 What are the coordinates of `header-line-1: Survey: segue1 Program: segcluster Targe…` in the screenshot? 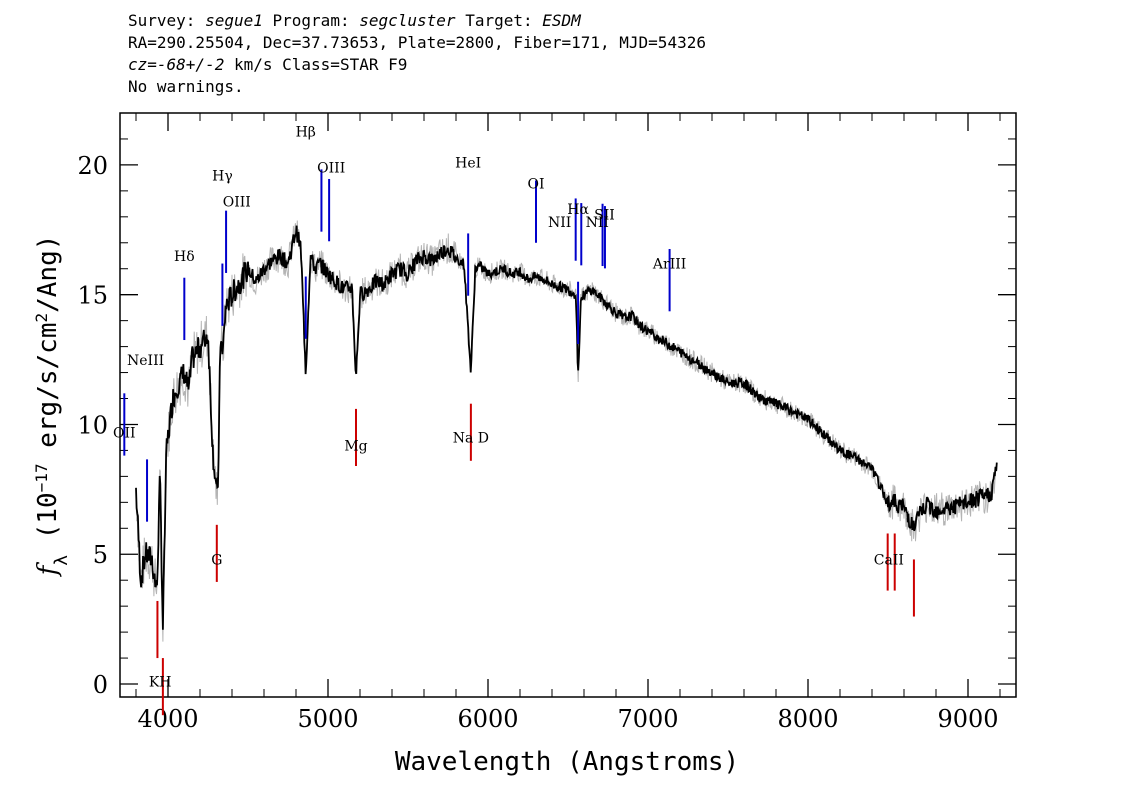 It's located at (623, 21).